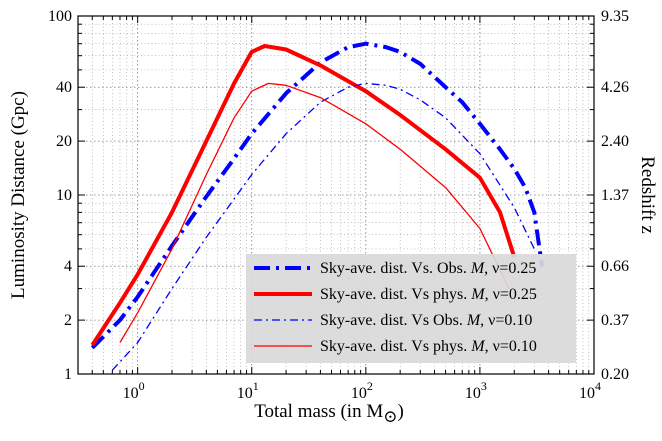  I want to click on y-tick-label: 1, so click(68, 374).